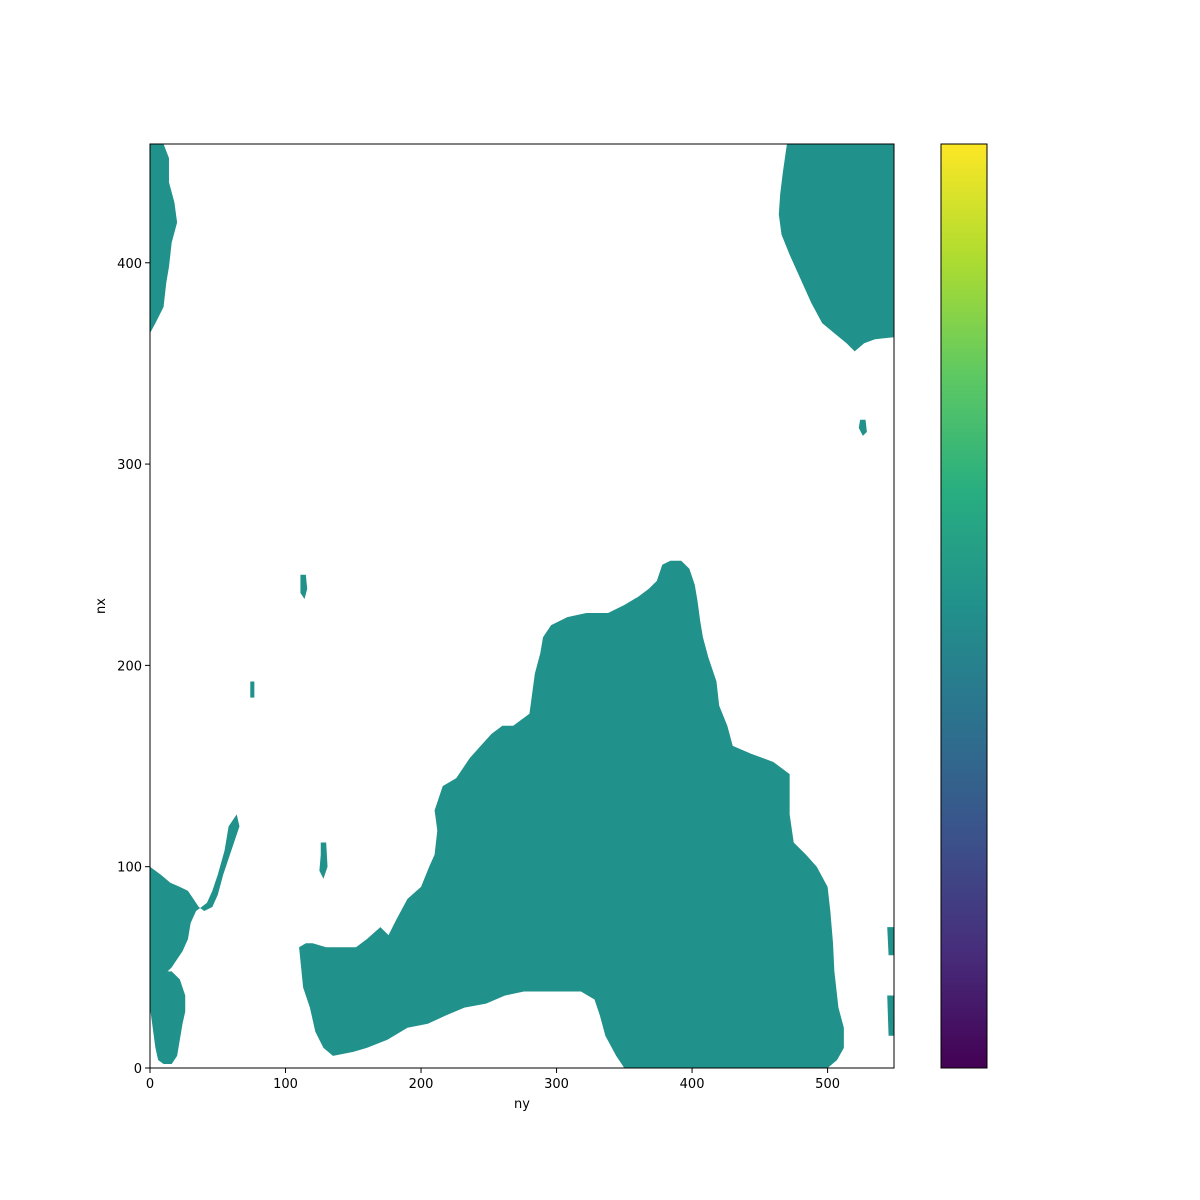  What do you see at coordinates (168, 1017) in the screenshot?
I see `mask-region-central-america-lower` at bounding box center [168, 1017].